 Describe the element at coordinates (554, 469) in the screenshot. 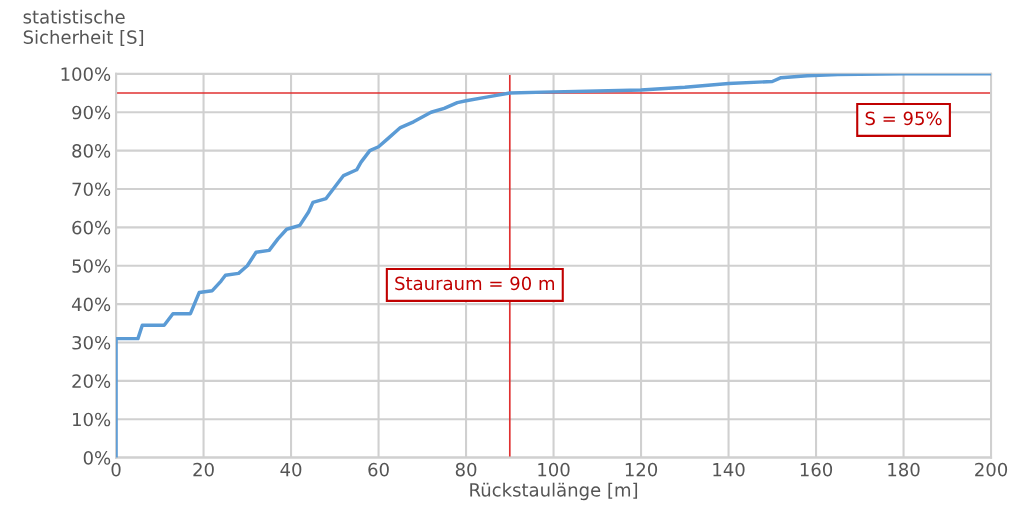

I see `x-tick-label: 100` at that location.